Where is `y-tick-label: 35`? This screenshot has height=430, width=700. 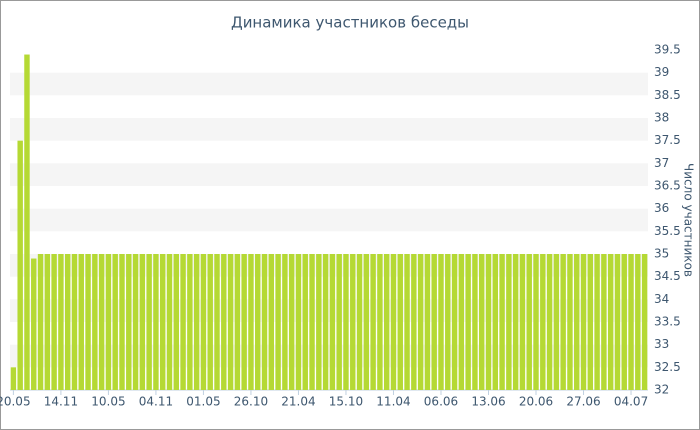
y-tick-label: 35 is located at coordinates (661, 254).